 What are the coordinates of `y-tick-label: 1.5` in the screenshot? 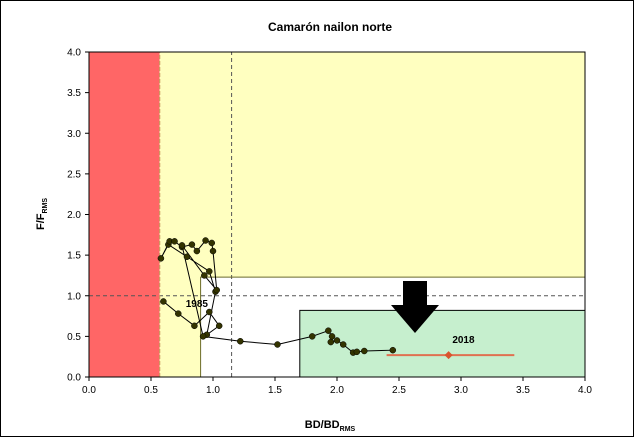 It's located at (74, 256).